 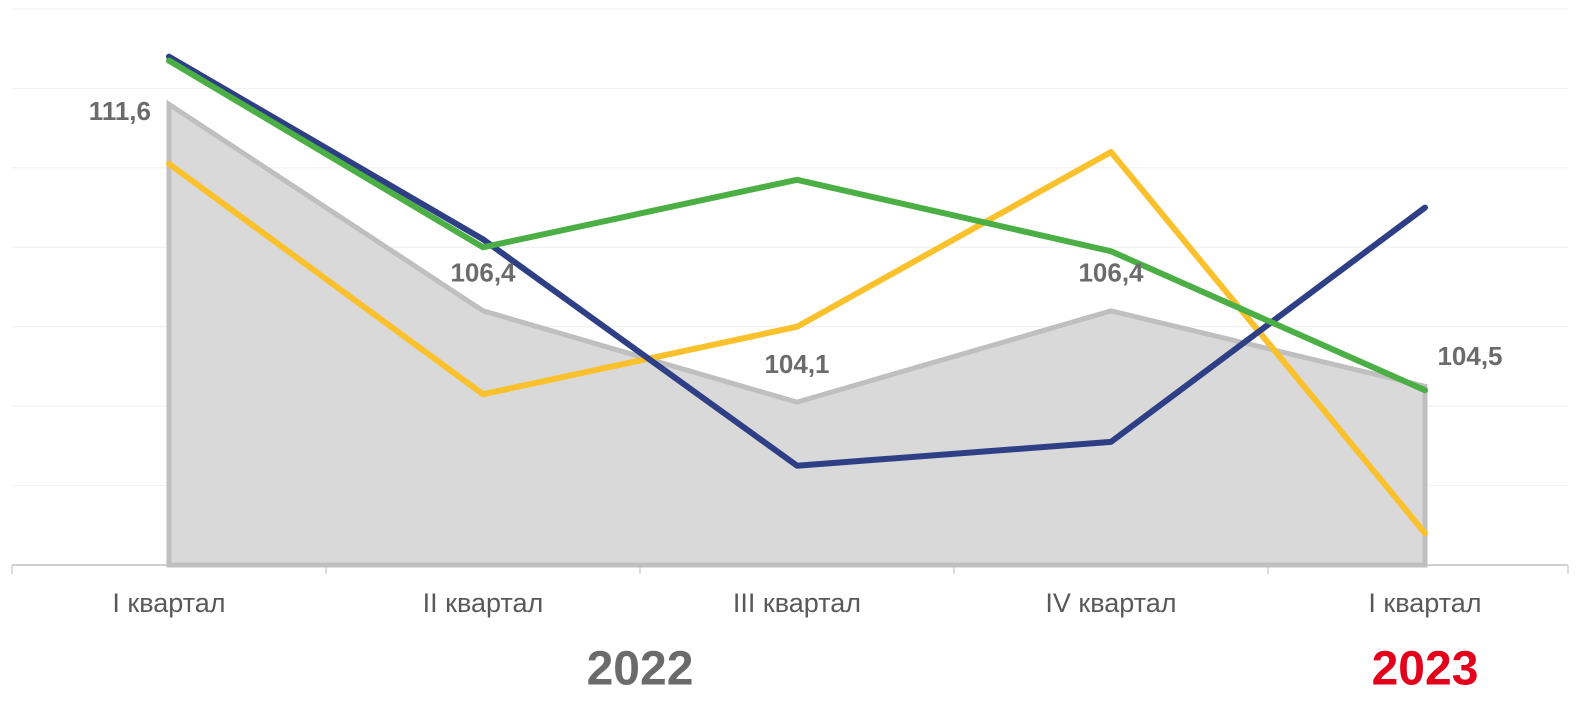 What do you see at coordinates (1425, 669) in the screenshot?
I see `group-label: 2023` at bounding box center [1425, 669].